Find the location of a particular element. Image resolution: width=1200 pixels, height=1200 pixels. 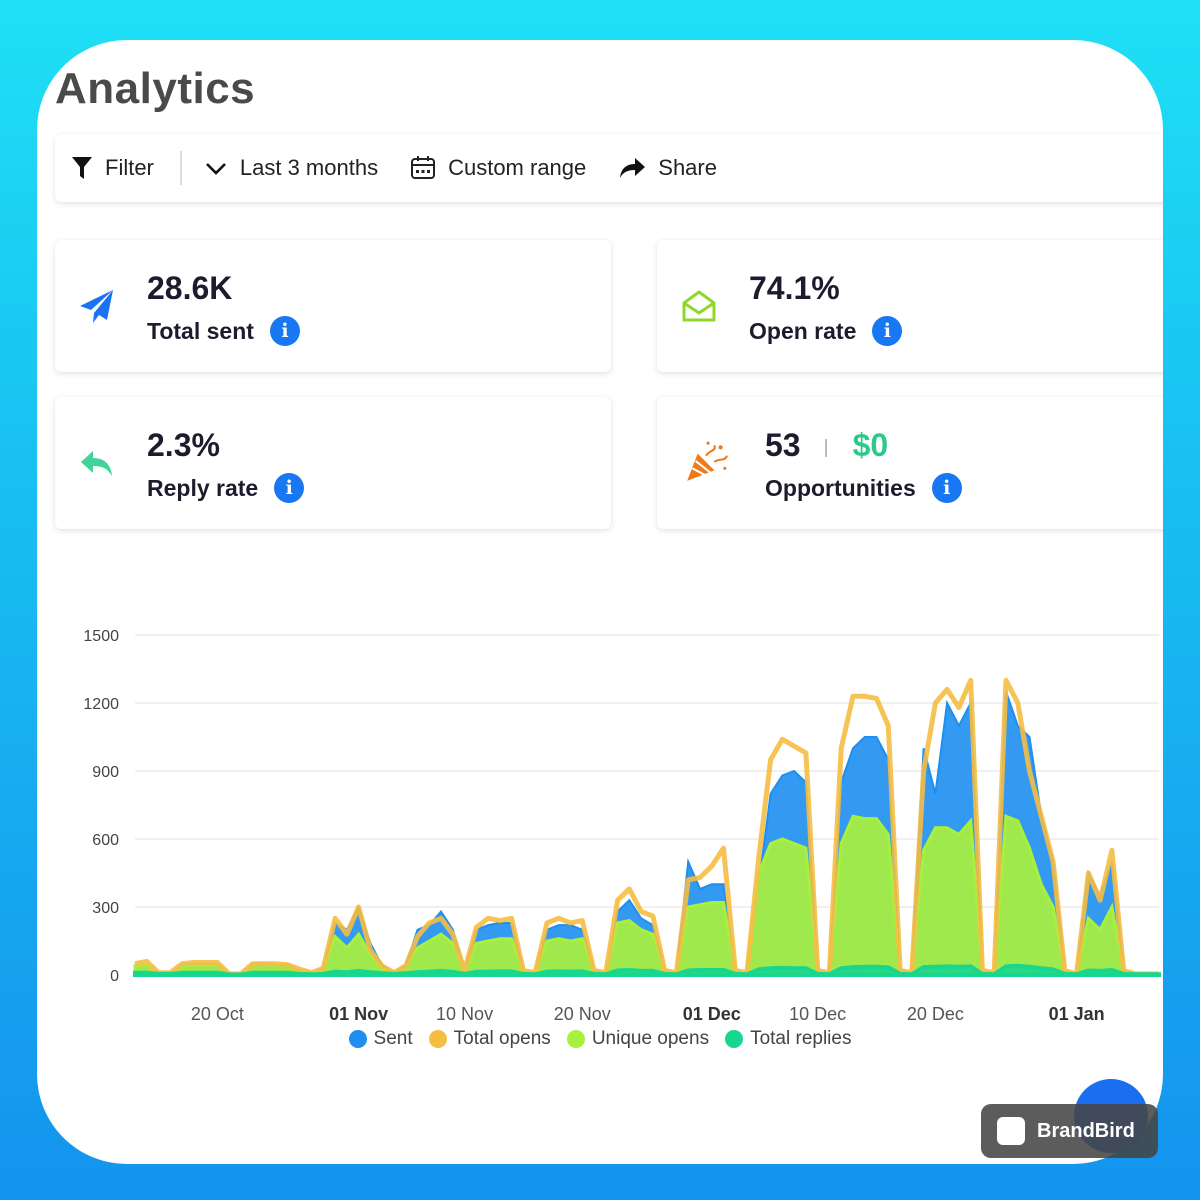

stat-value: 74.1% is located at coordinates (794, 288).